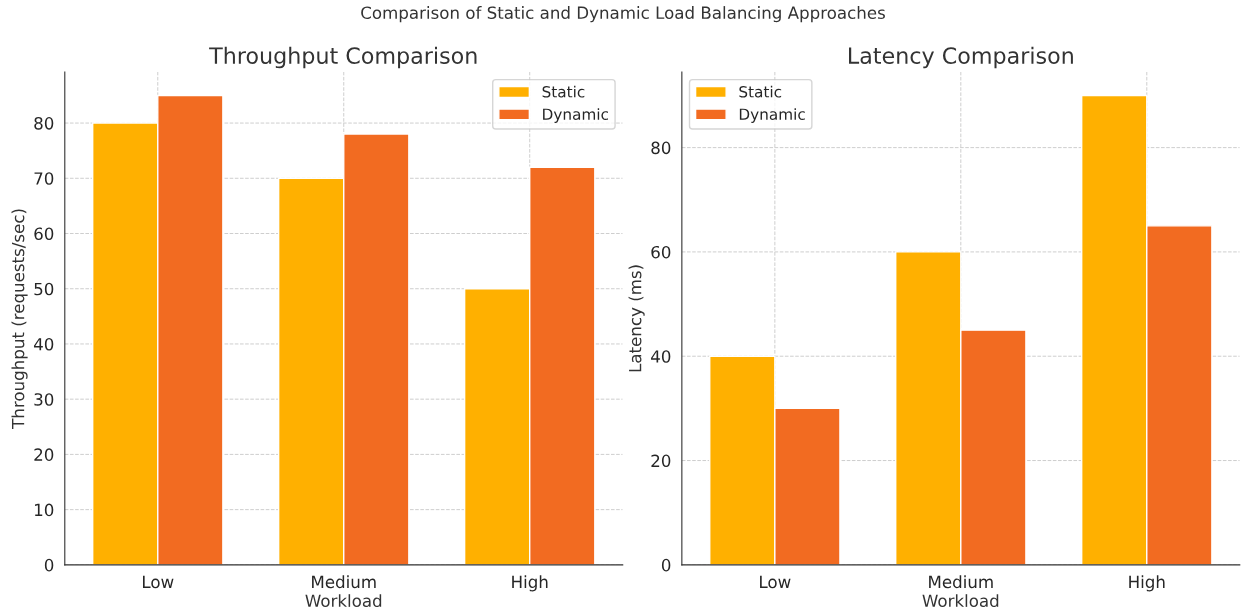  What do you see at coordinates (961, 57) in the screenshot?
I see `chart-title: Latency Comparison` at bounding box center [961, 57].